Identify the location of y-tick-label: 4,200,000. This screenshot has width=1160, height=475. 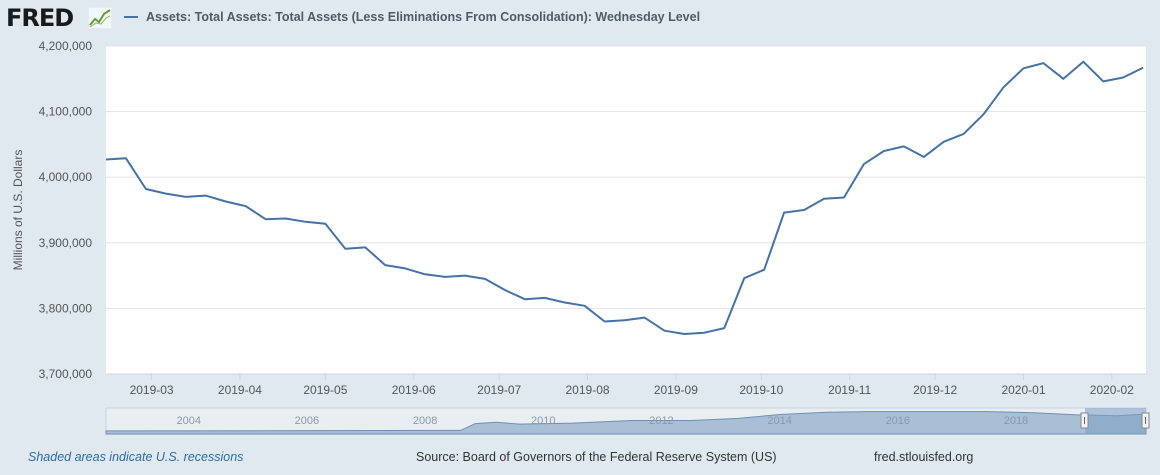
(66, 46).